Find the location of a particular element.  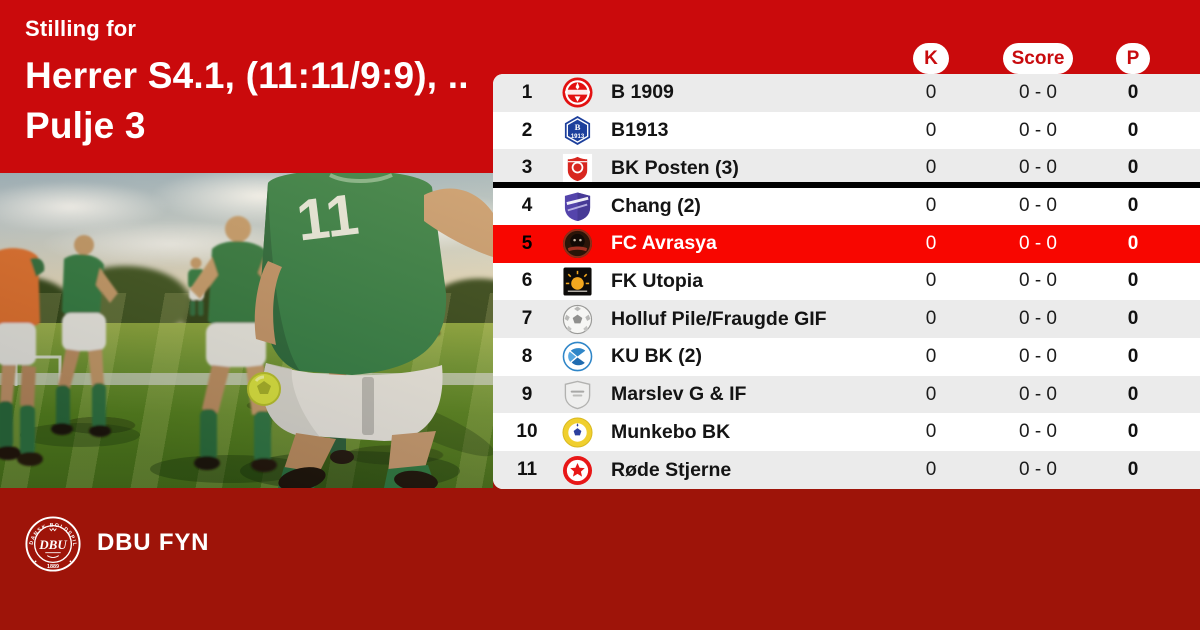

pool-title: Pulje 3 is located at coordinates (85, 125).